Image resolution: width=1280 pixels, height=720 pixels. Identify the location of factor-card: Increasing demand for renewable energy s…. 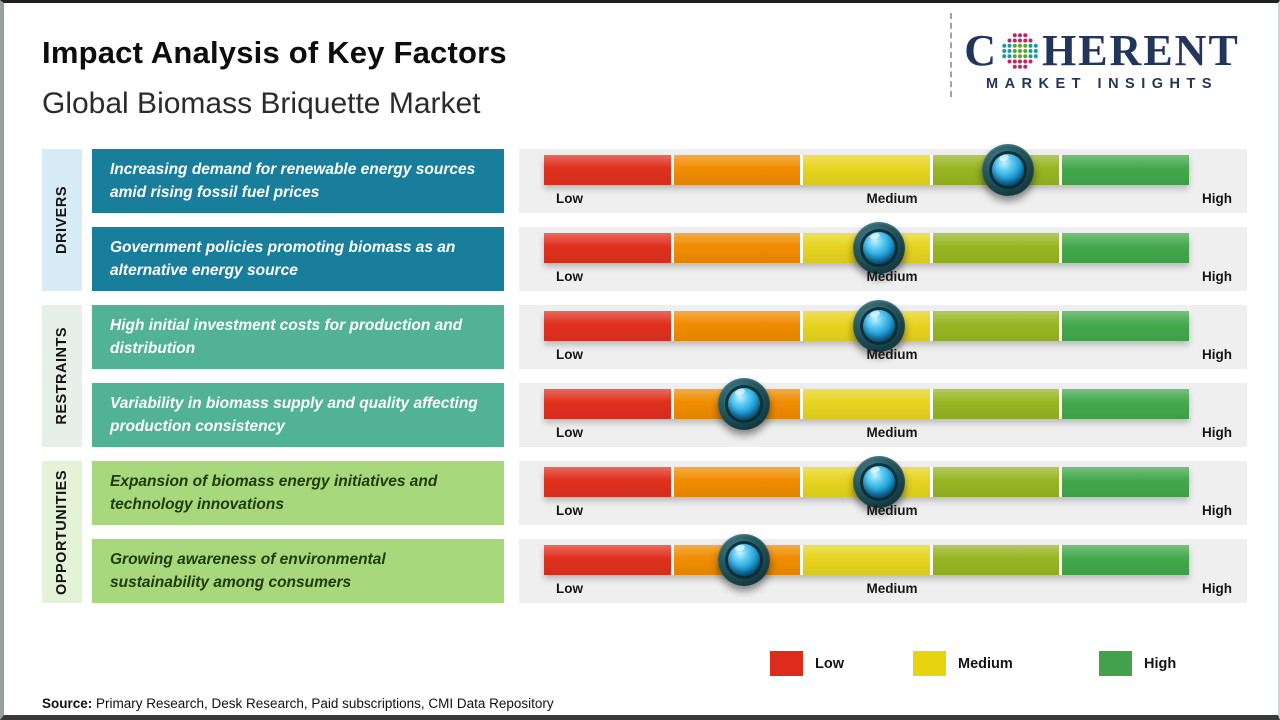
(298, 181).